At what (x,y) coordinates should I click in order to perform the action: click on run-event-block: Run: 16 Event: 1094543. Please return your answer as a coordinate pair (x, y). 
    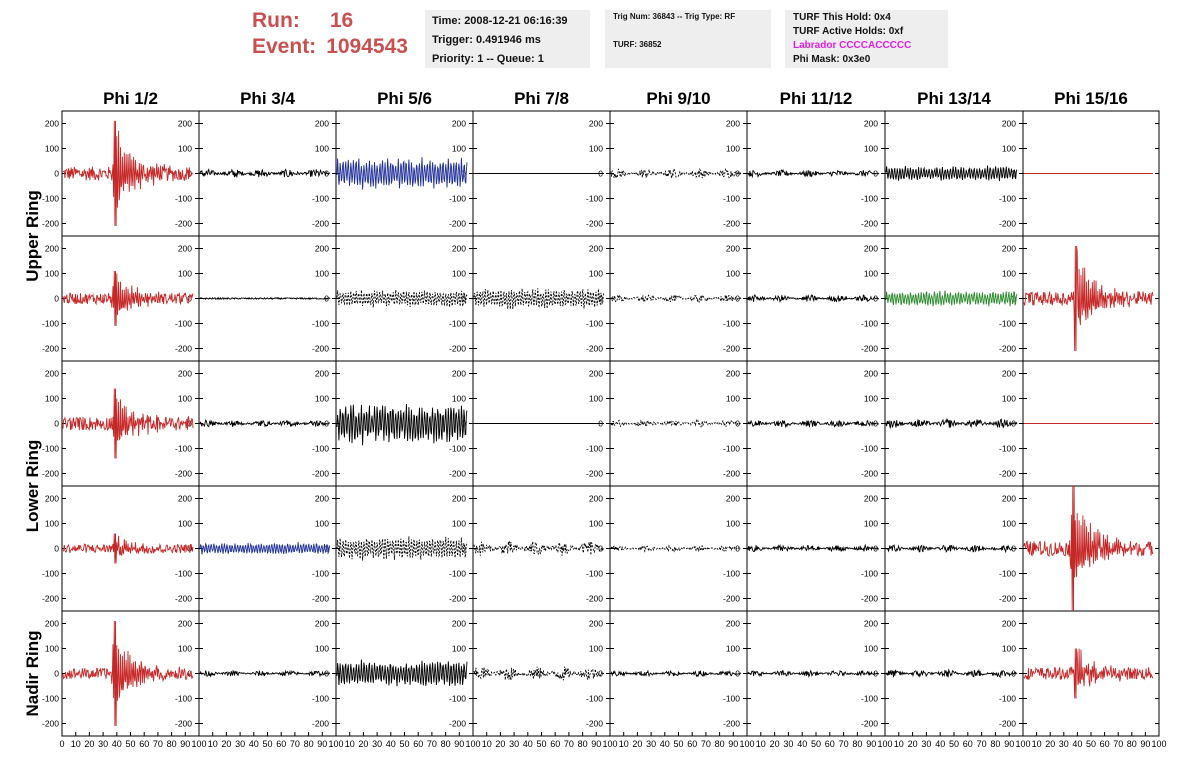
    Looking at the image, I should click on (330, 34).